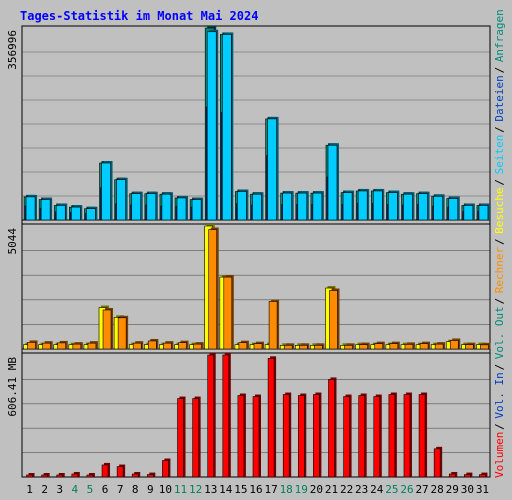 The image size is (512, 500). What do you see at coordinates (467, 489) in the screenshot?
I see `x-tick-label: 30` at bounding box center [467, 489].